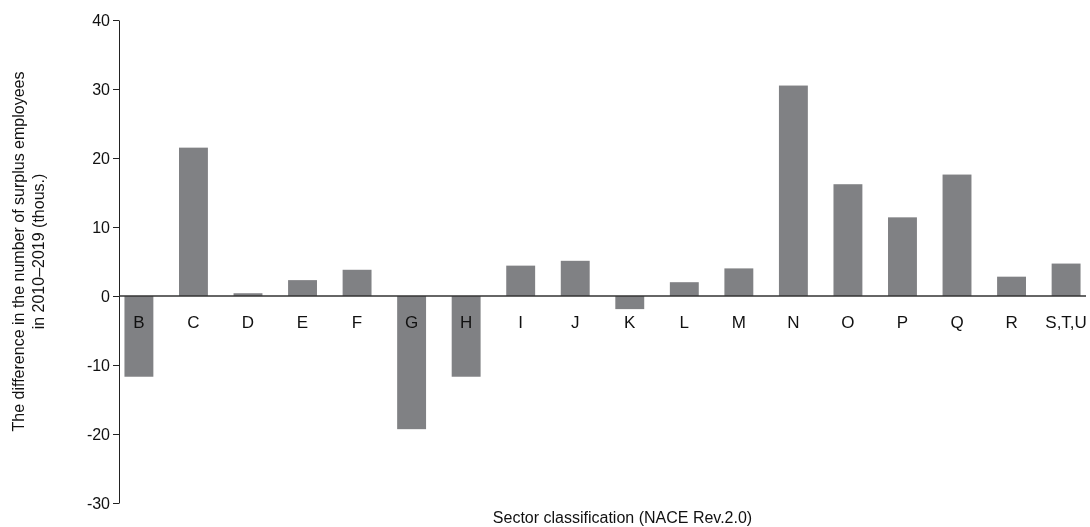  I want to click on y-axis-title: The difference in the number of surplus employees in 2010–2019 (thous.), so click(28, 251).